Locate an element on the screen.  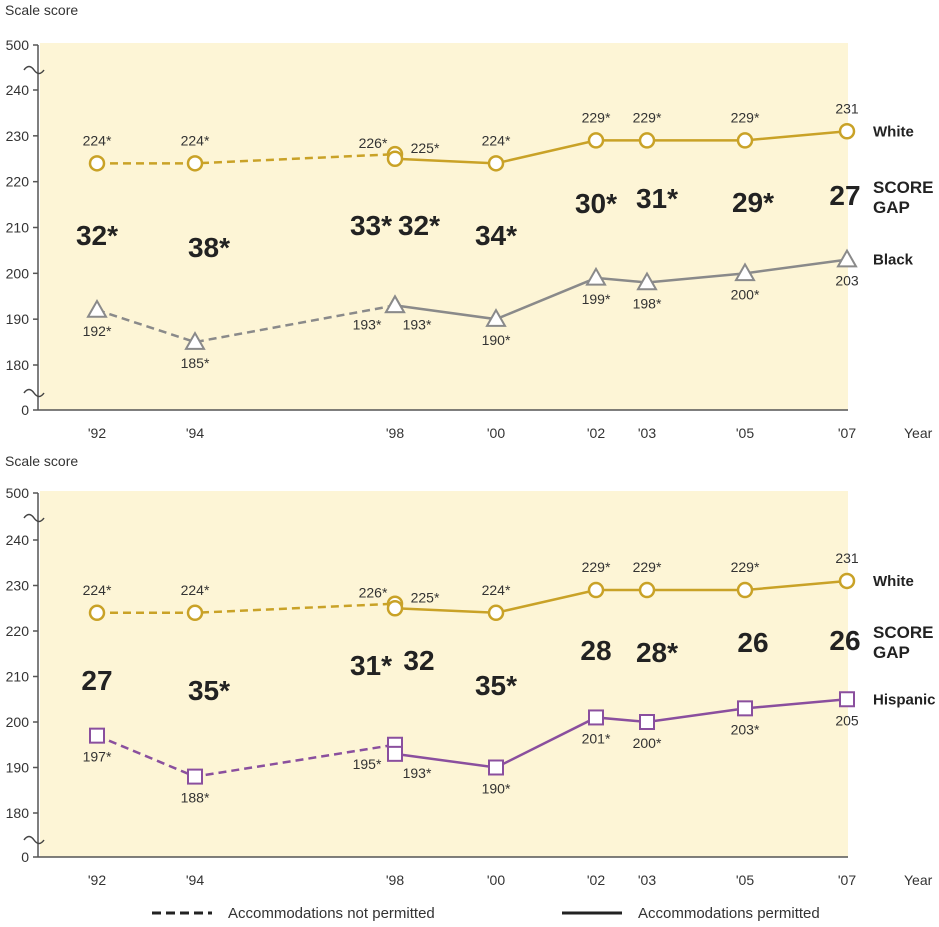
data-label: 200* is located at coordinates (647, 743).